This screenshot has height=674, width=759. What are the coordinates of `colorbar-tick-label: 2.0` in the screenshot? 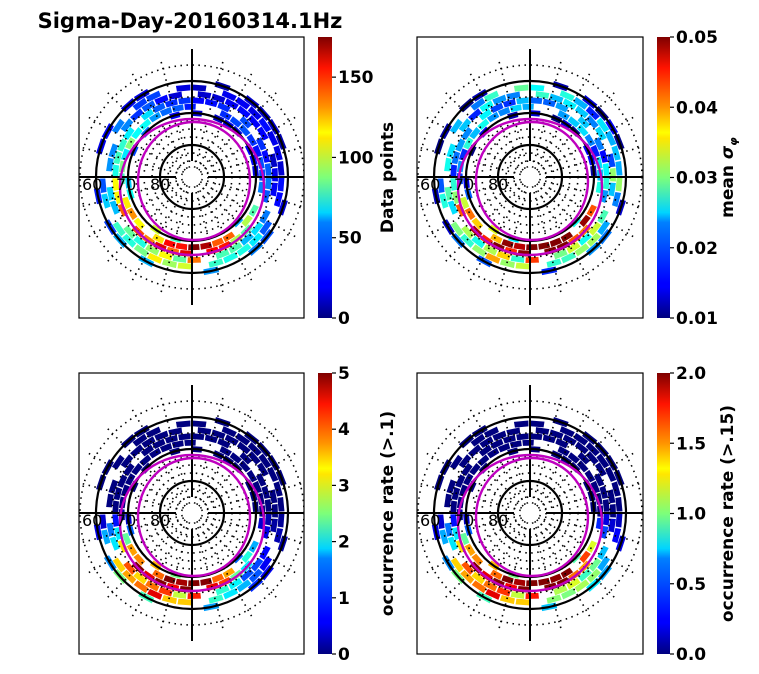 It's located at (691, 374).